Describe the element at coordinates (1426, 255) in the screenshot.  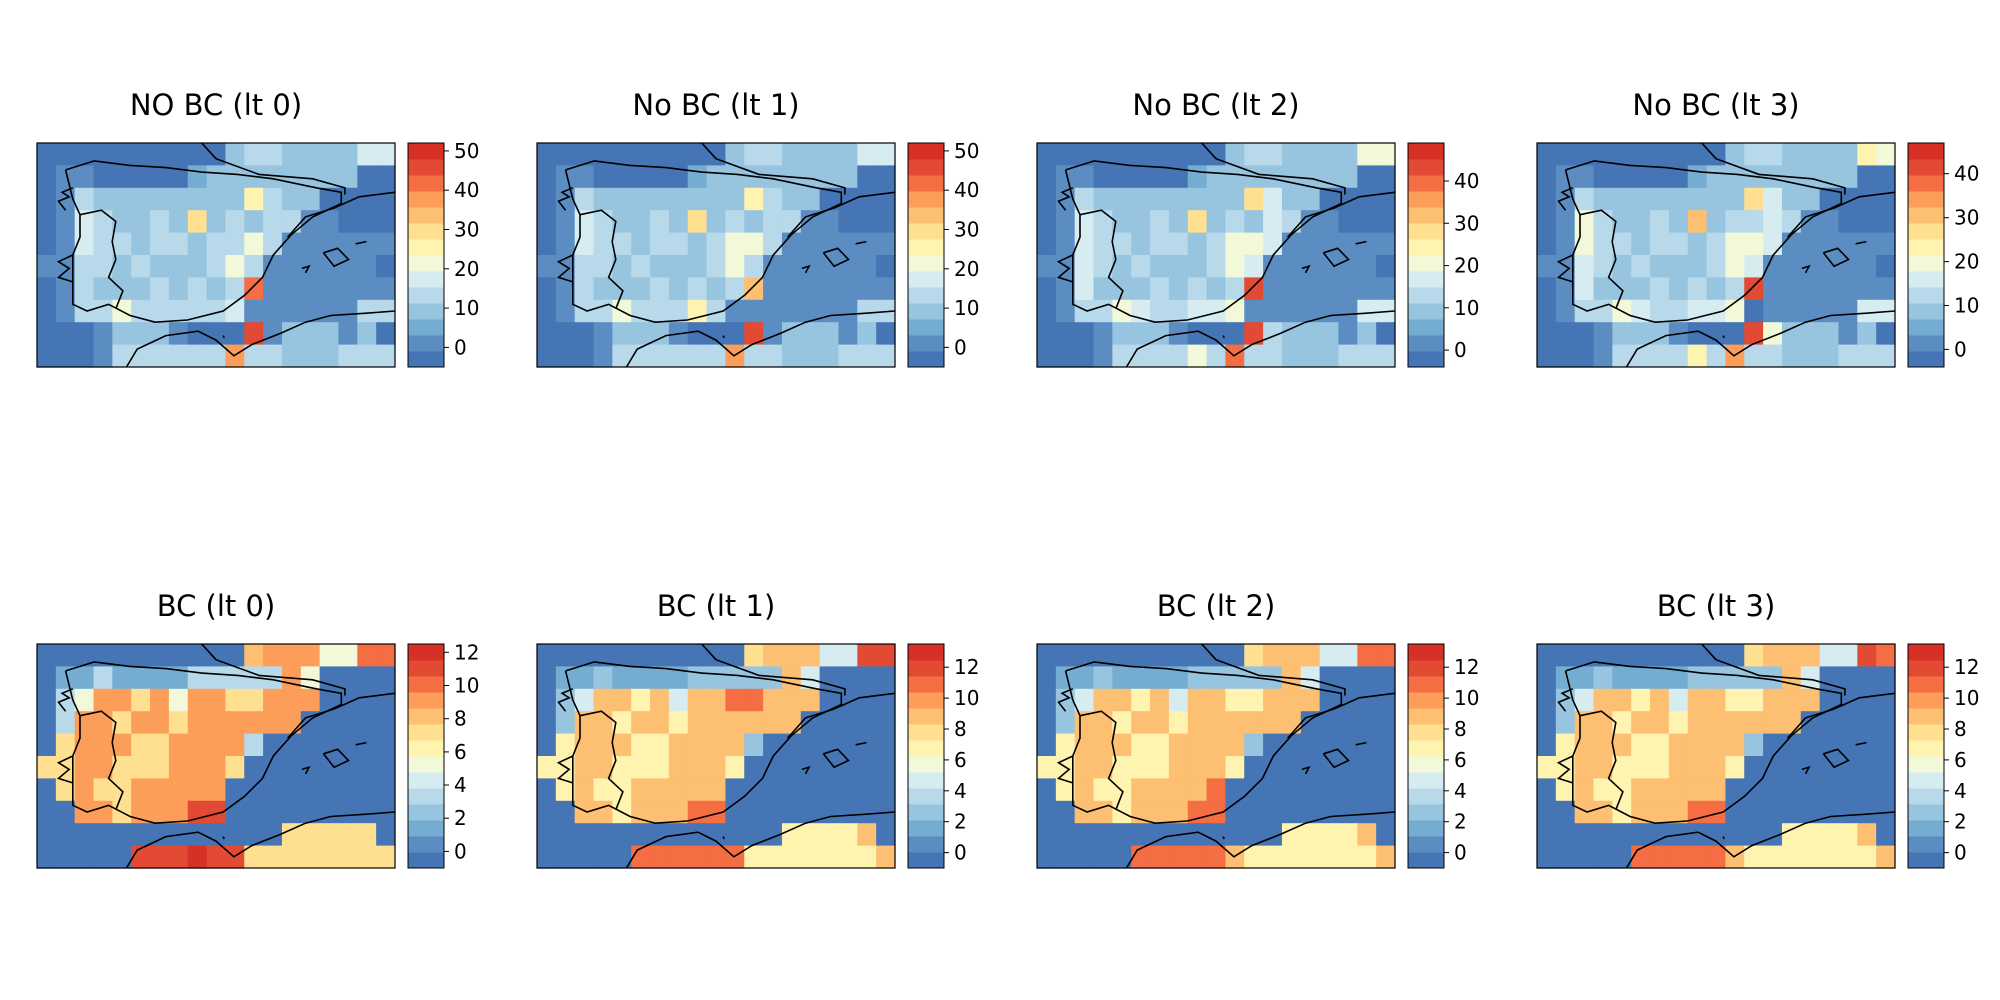
I see `colorbar-frame` at that location.